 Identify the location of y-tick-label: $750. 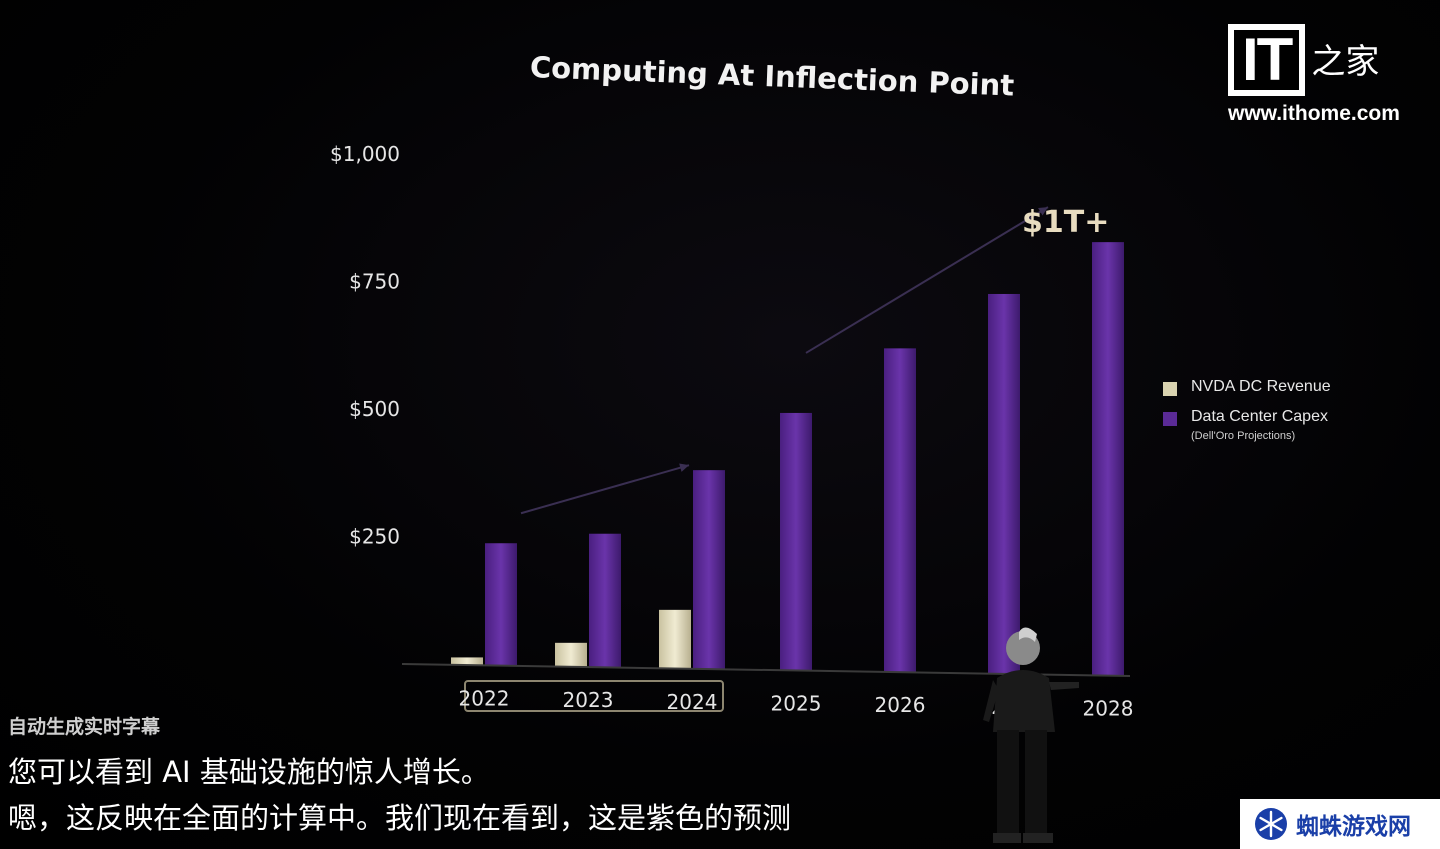
(374, 282).